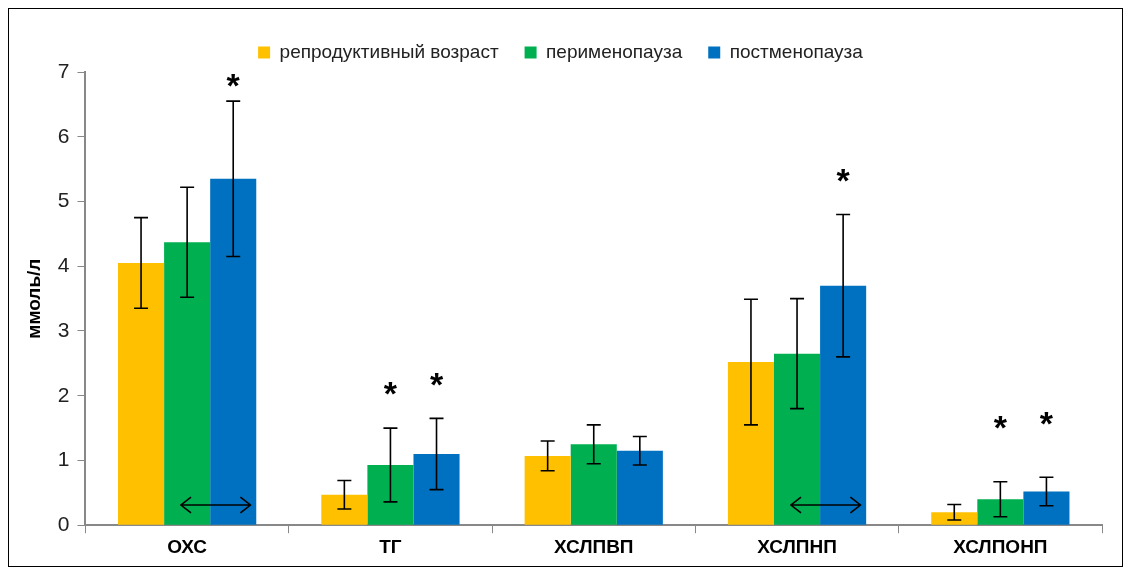 Image resolution: width=1131 pixels, height=575 pixels. I want to click on legend-label: перименопауза, so click(614, 51).